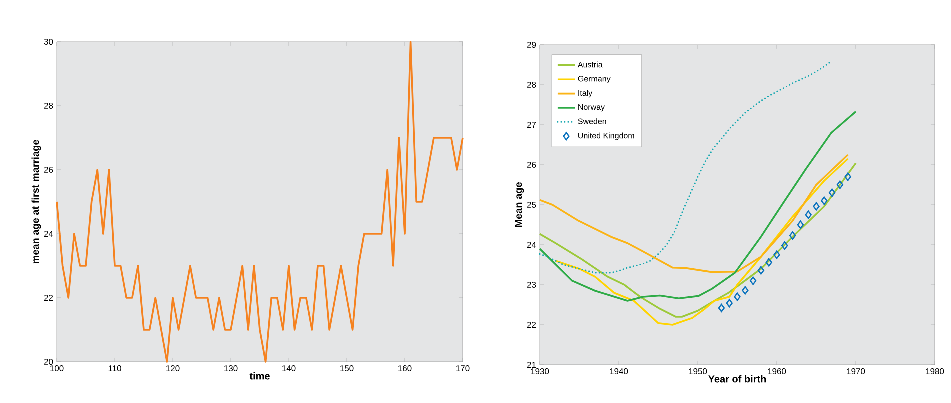 The image size is (951, 403). I want to click on x-axis-title: time, so click(260, 376).